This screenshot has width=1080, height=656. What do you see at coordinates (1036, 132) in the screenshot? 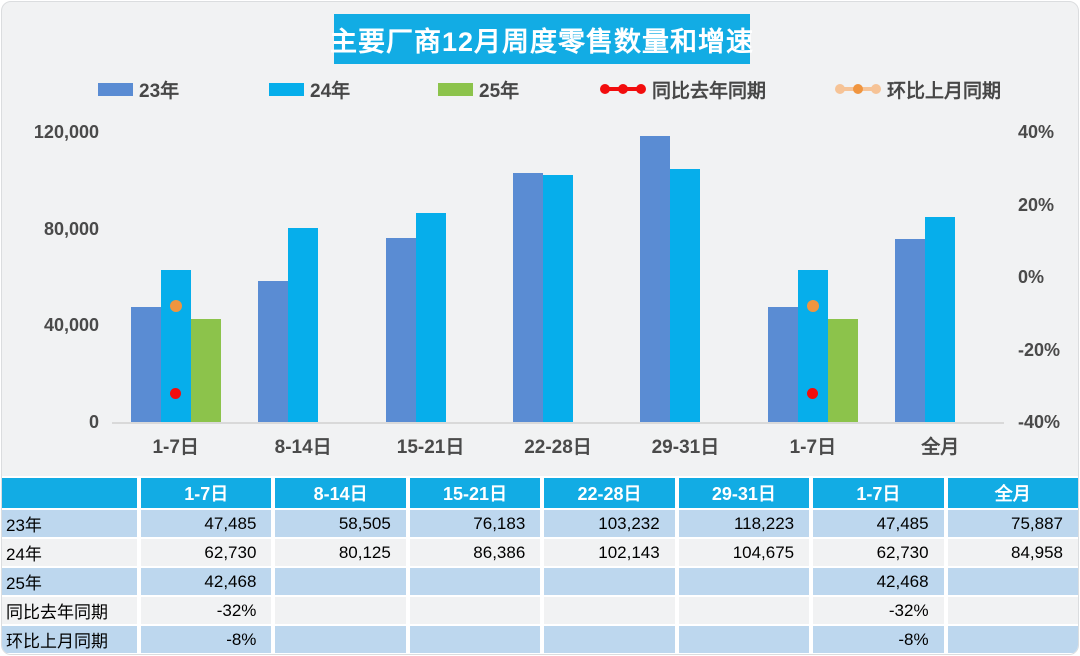
I see `y-axis-tick-right: 40%` at bounding box center [1036, 132].